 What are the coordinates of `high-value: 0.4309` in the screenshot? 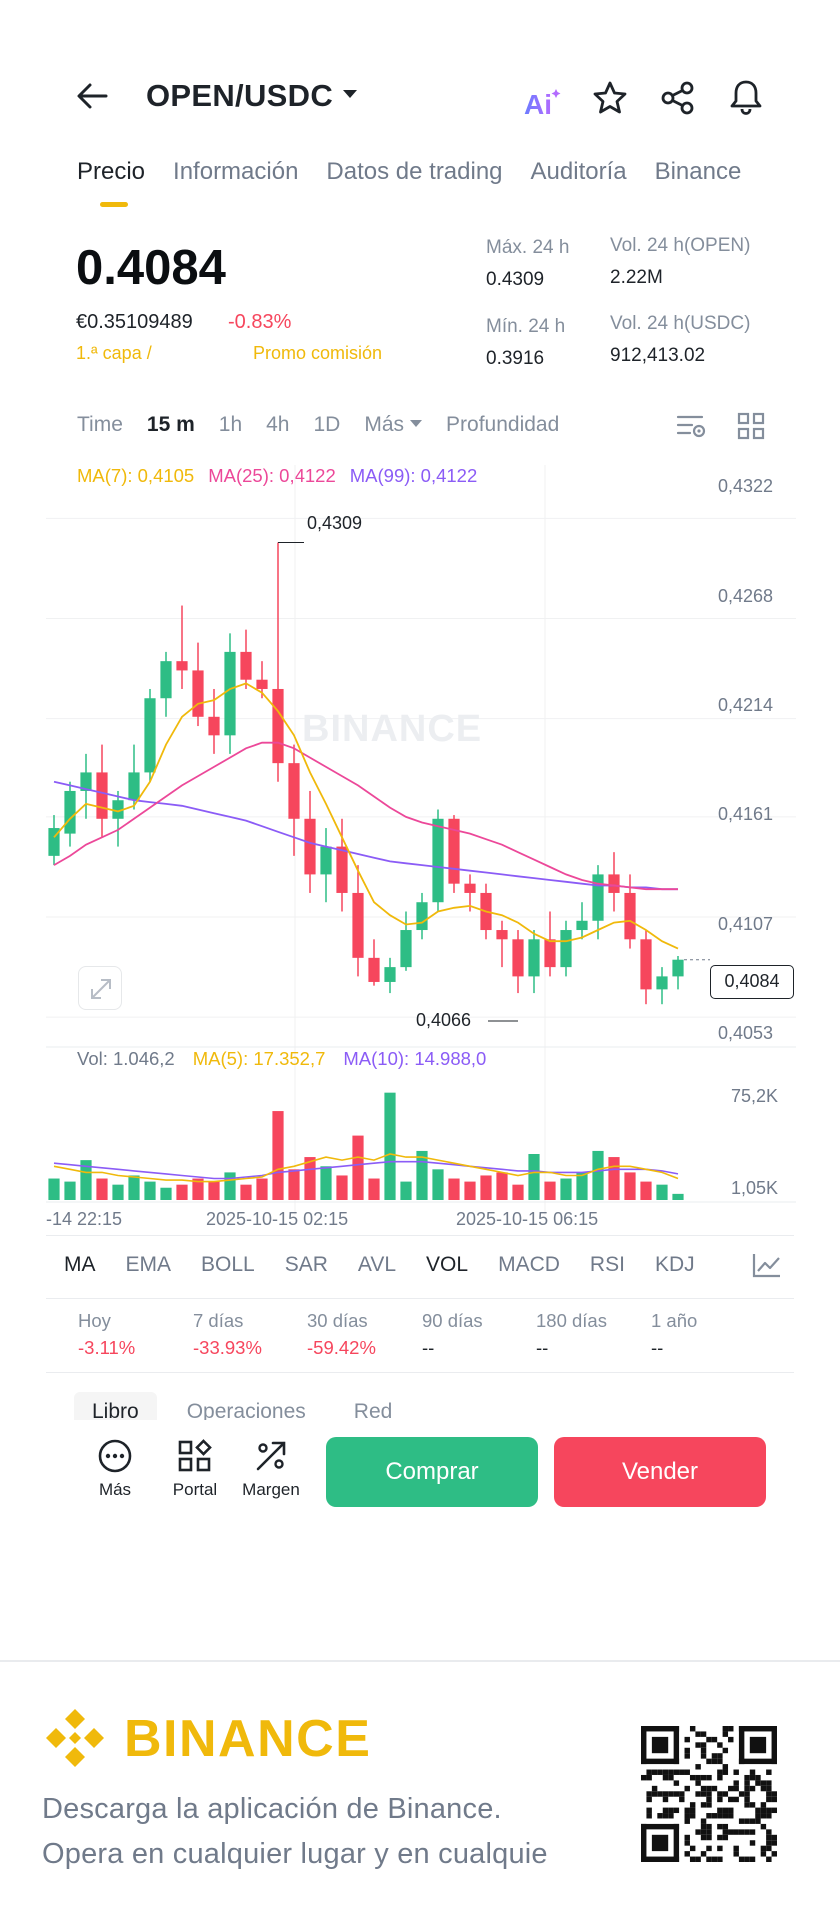 It's located at (515, 279).